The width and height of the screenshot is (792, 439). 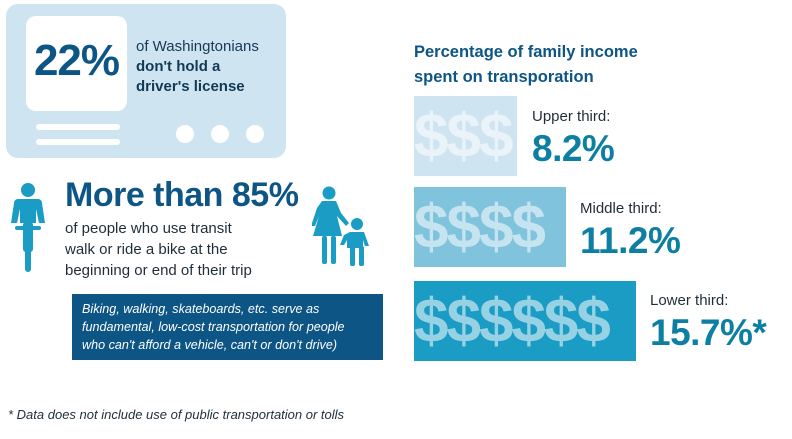 What do you see at coordinates (146, 249) in the screenshot?
I see `transit-line-2: walk or ride a bike at the` at bounding box center [146, 249].